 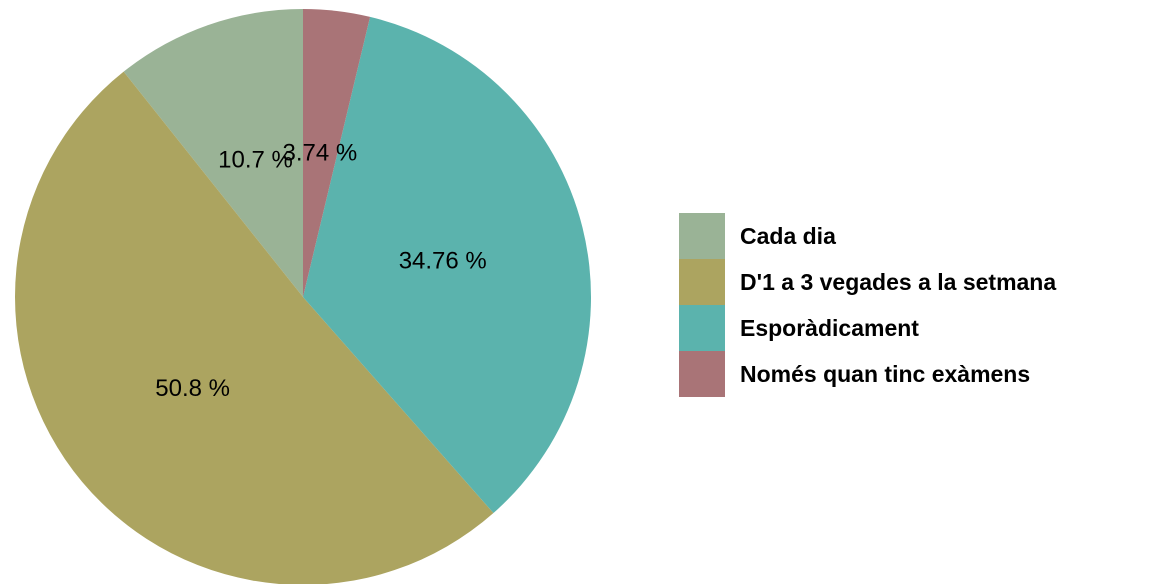 I want to click on legend-label: Només quan tinc exàmens, so click(x=885, y=374).